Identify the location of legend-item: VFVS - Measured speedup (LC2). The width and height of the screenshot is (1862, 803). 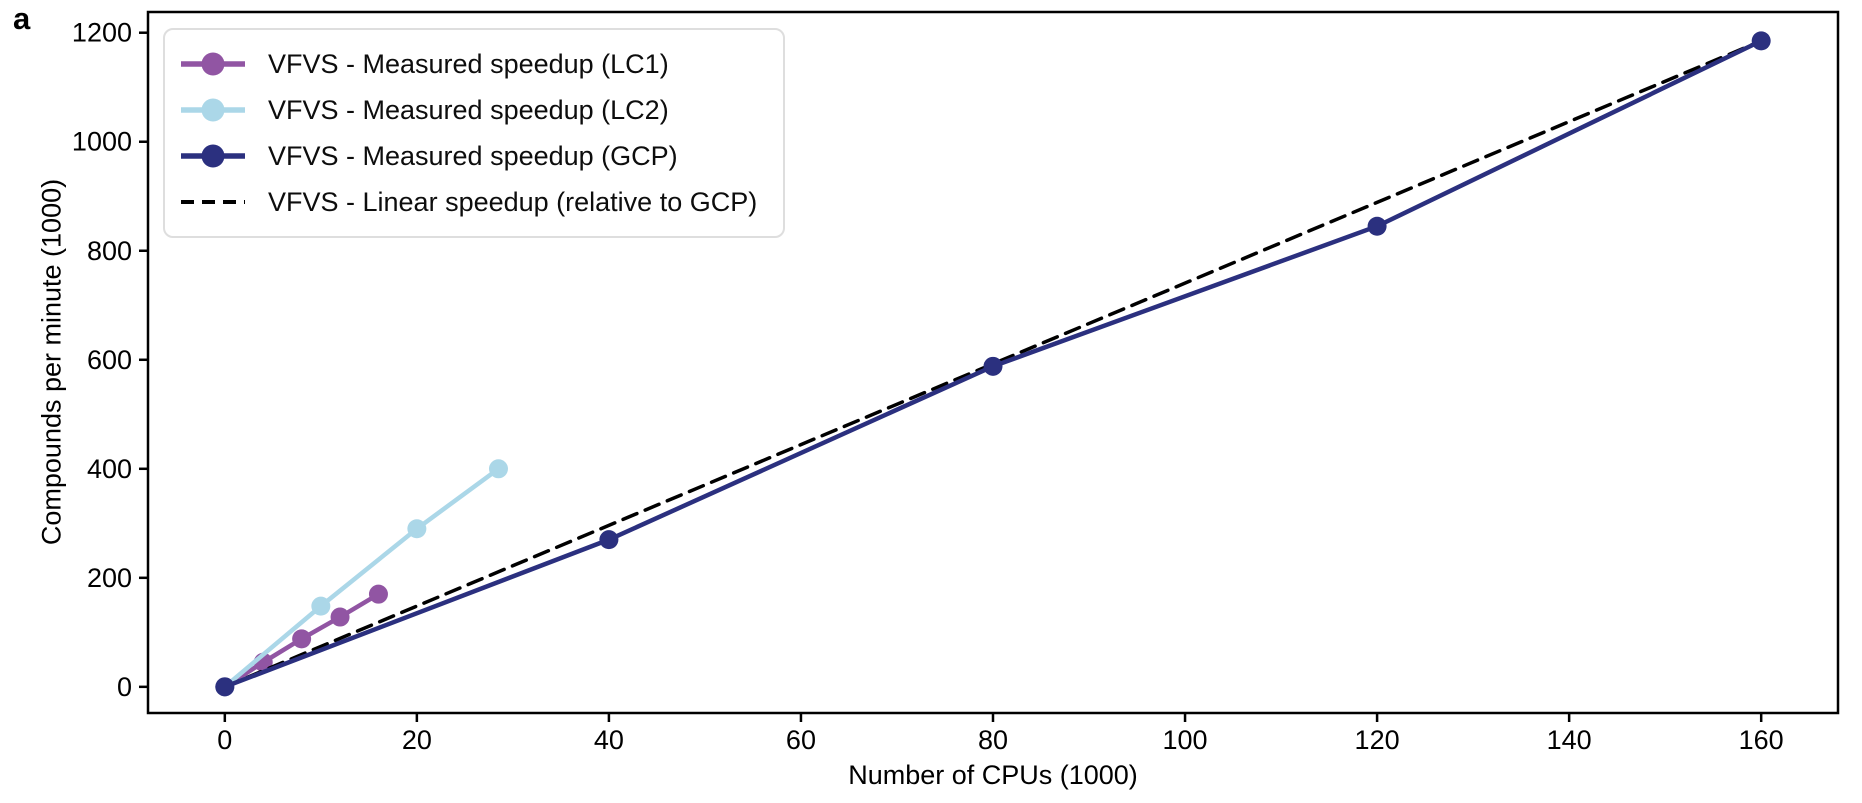
(468, 110).